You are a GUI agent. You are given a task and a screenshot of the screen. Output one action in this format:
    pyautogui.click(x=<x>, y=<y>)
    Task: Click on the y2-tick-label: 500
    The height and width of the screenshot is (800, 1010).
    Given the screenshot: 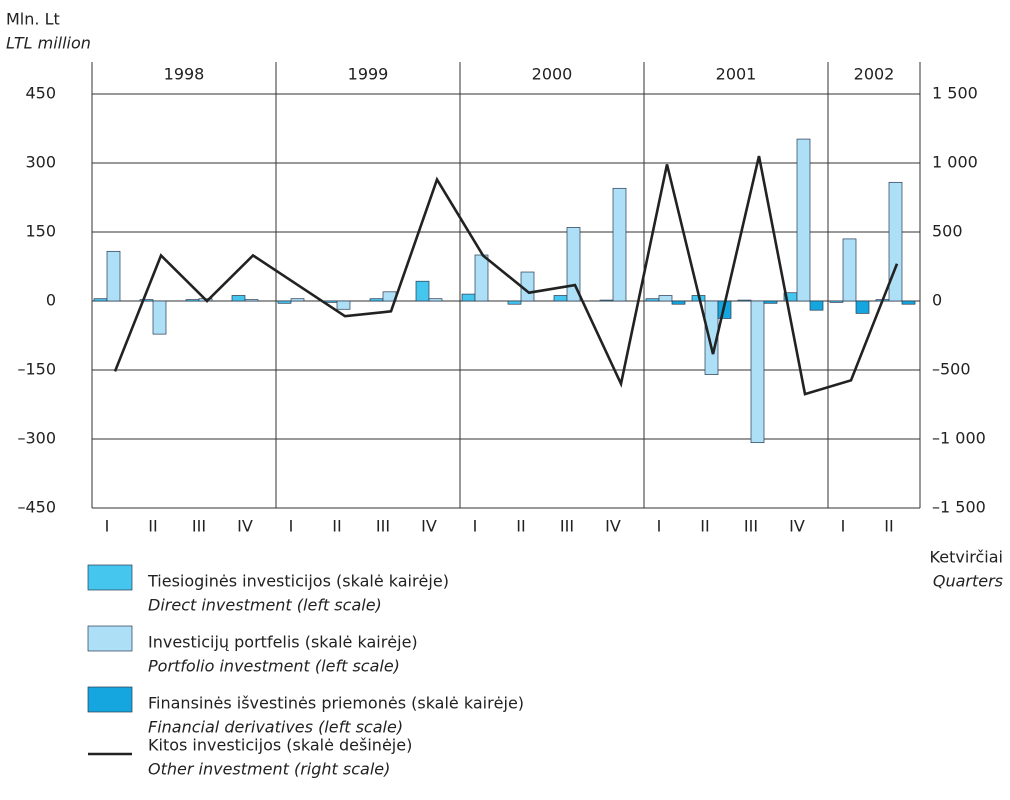 What is the action you would take?
    pyautogui.click(x=947, y=231)
    